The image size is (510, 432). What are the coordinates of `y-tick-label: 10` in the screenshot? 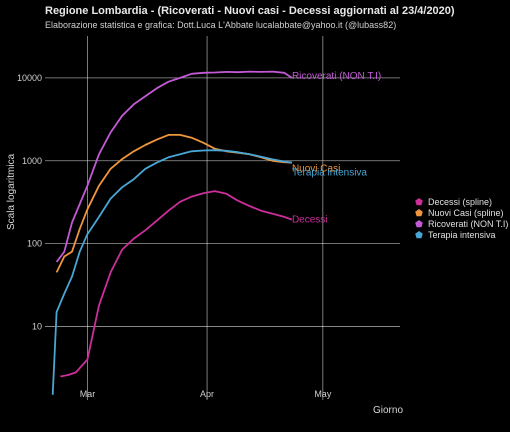 It's located at (37, 327).